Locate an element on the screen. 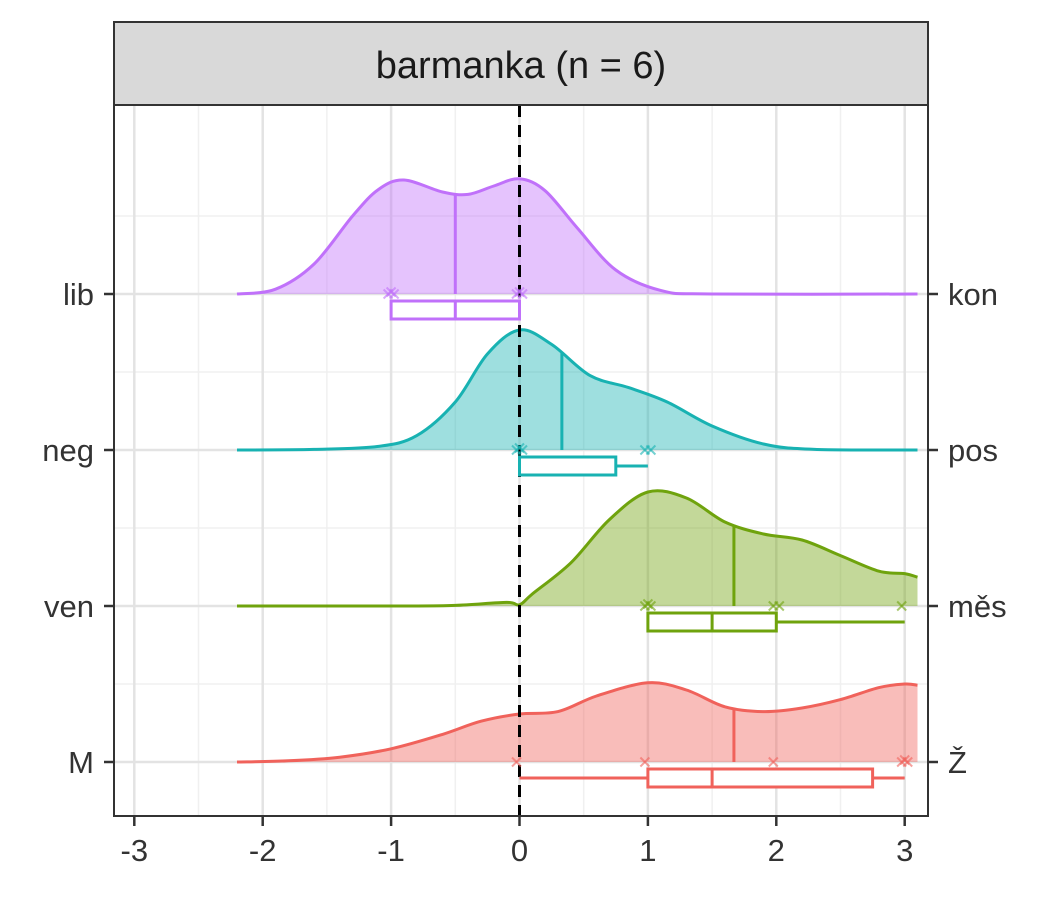 The width and height of the screenshot is (1050, 900). facet-title: barmanka (n = 6) is located at coordinates (521, 66).